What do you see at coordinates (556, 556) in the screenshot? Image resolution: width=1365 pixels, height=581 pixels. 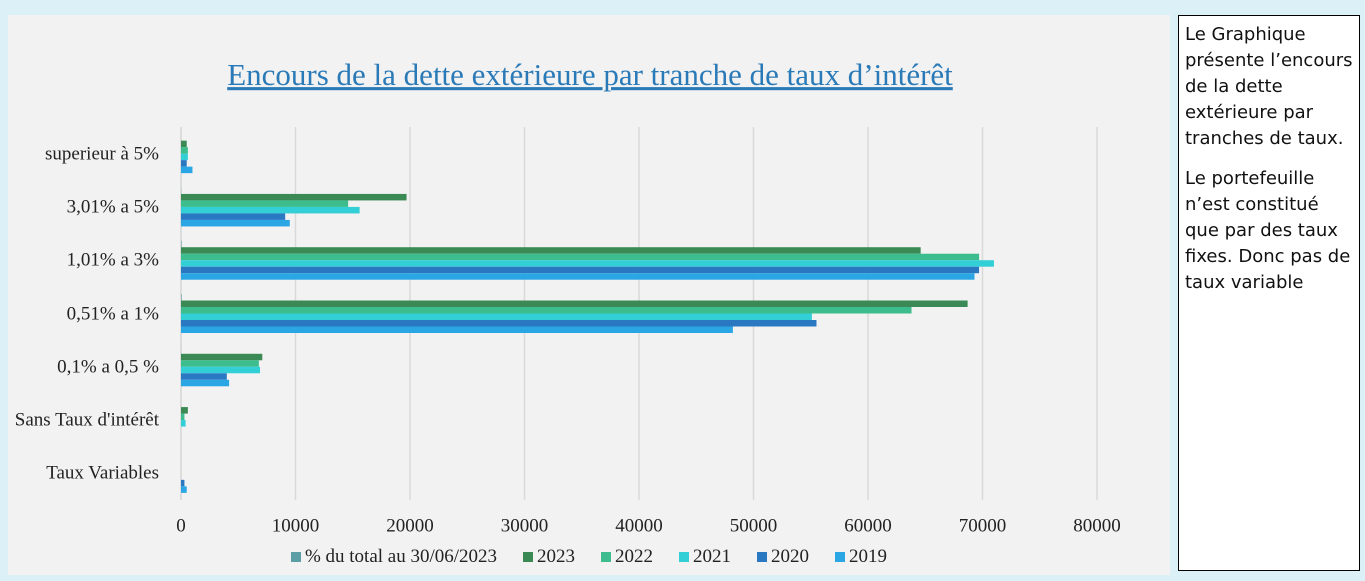 I see `legend-label: 2023` at bounding box center [556, 556].